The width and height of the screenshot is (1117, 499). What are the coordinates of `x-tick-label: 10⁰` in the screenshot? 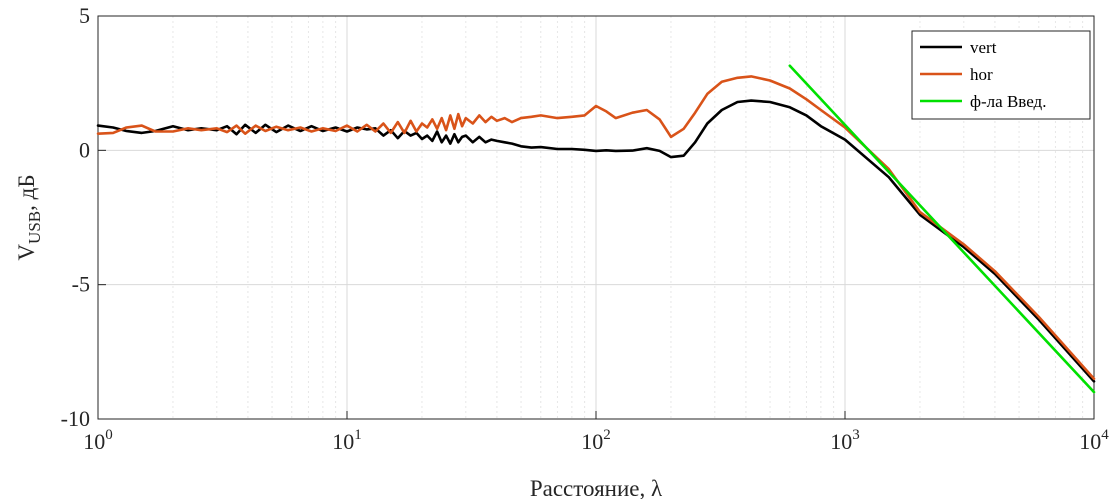 It's located at (98, 440).